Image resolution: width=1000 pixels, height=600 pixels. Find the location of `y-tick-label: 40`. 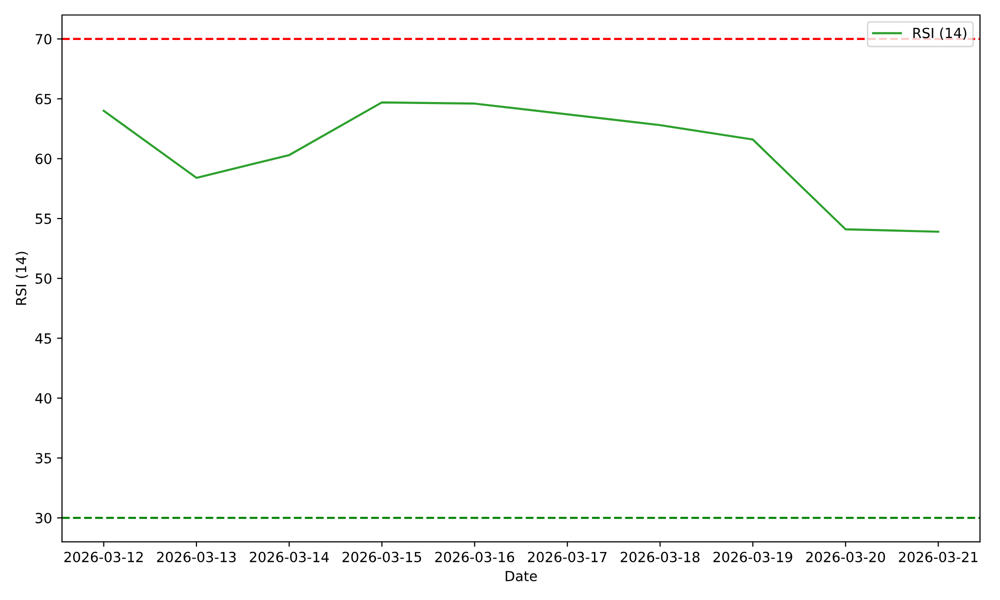

y-tick-label: 40 is located at coordinates (43, 398).